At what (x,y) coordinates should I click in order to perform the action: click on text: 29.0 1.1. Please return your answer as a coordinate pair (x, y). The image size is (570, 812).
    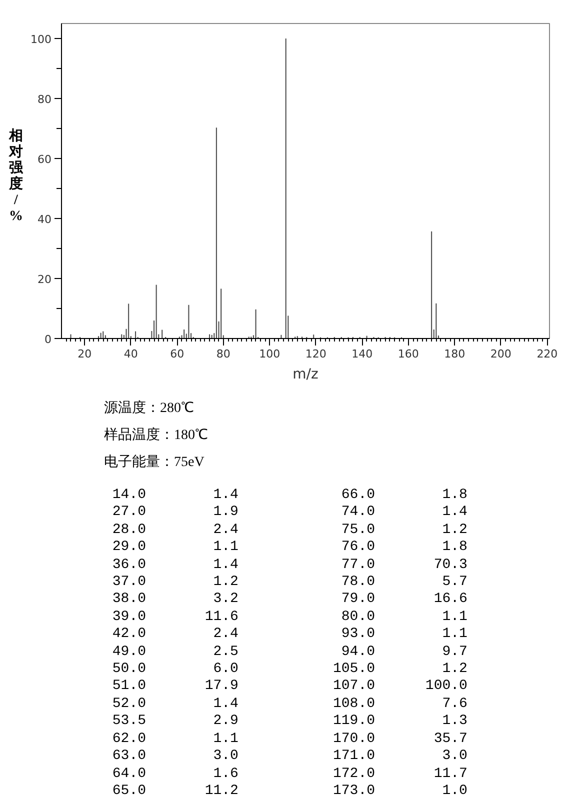
    Looking at the image, I should click on (175, 548).